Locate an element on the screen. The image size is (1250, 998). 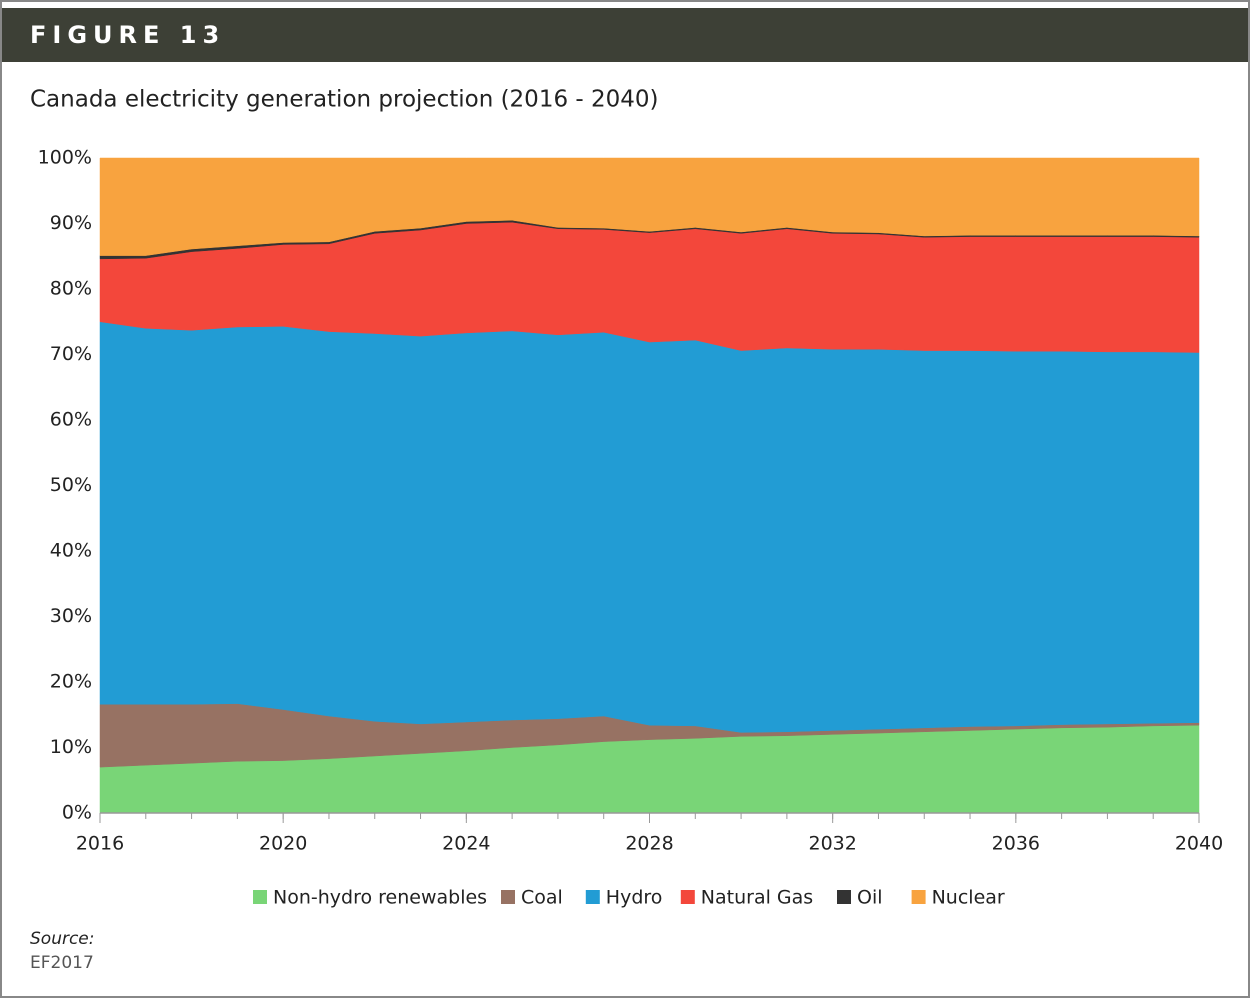
legend-label: Oil is located at coordinates (870, 898).